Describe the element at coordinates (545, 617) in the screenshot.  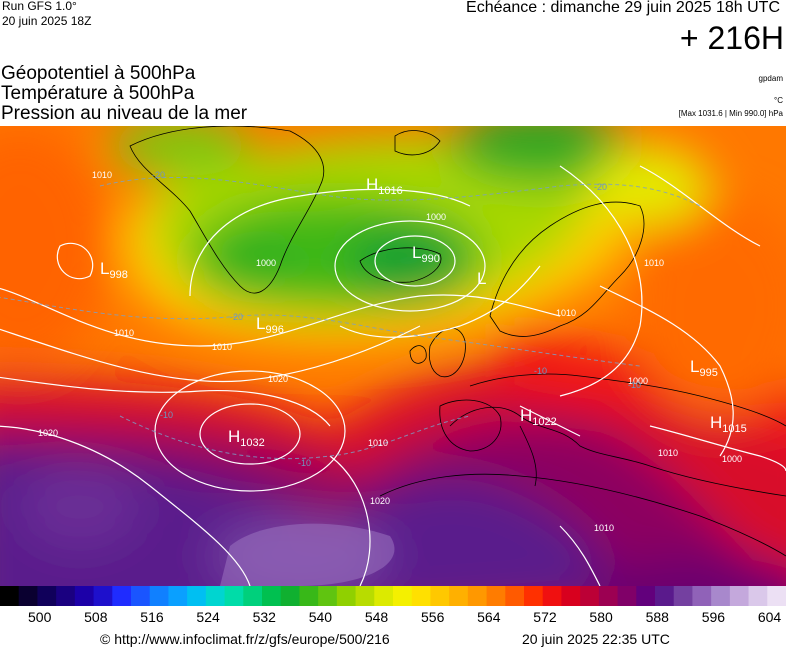
I see `colorbar-tick-label: 572` at that location.